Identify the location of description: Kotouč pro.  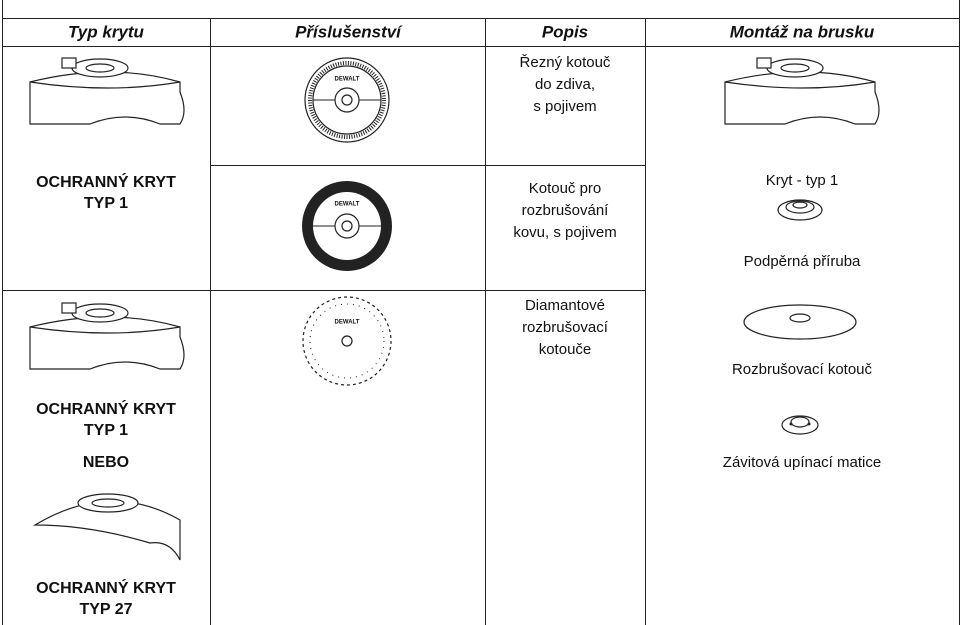
(565, 188).